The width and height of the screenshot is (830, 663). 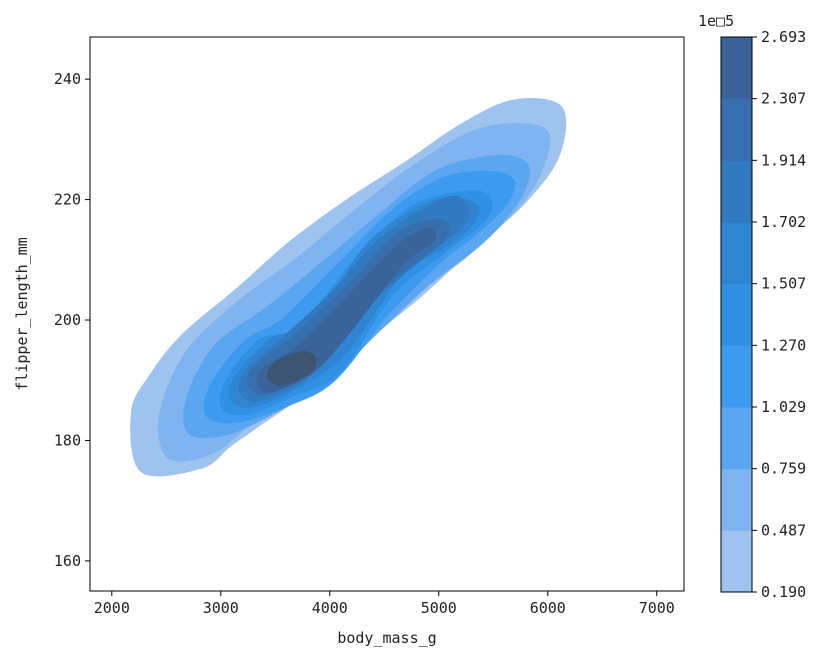 What do you see at coordinates (783, 592) in the screenshot?
I see `colorbar-tick-label: 0.190` at bounding box center [783, 592].